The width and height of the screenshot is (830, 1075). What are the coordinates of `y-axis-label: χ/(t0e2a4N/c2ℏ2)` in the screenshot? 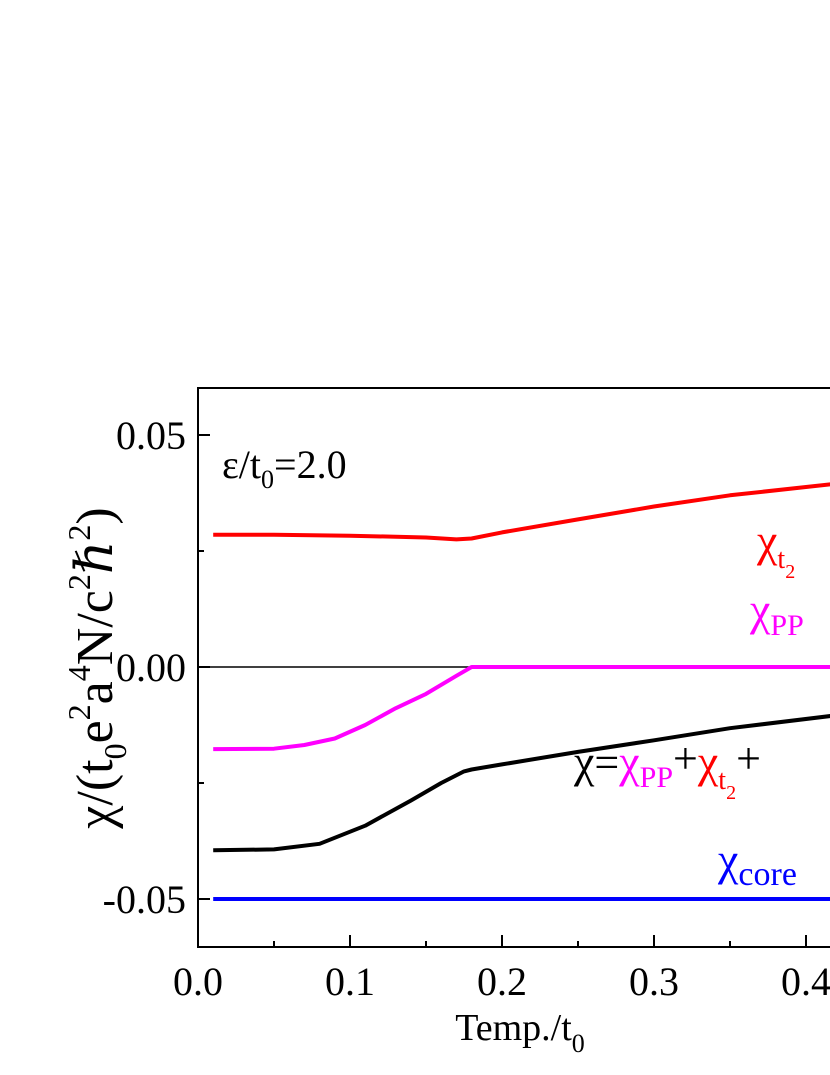 It's located at (97, 668).